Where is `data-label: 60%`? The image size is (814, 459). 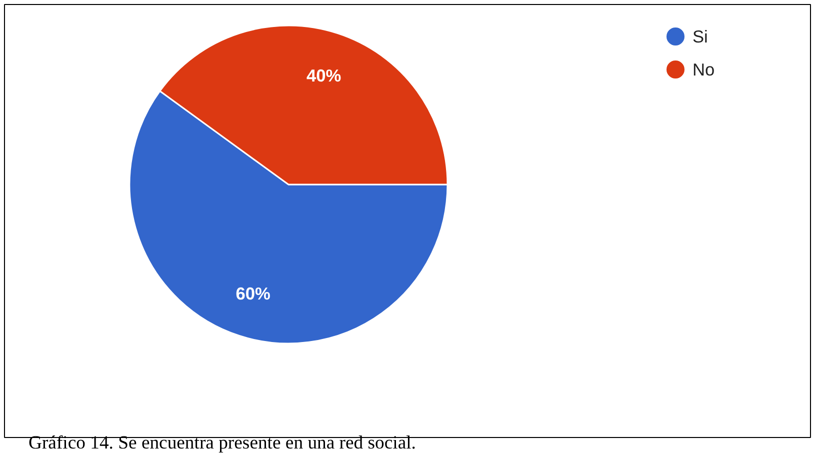
data-label: 60% is located at coordinates (253, 293).